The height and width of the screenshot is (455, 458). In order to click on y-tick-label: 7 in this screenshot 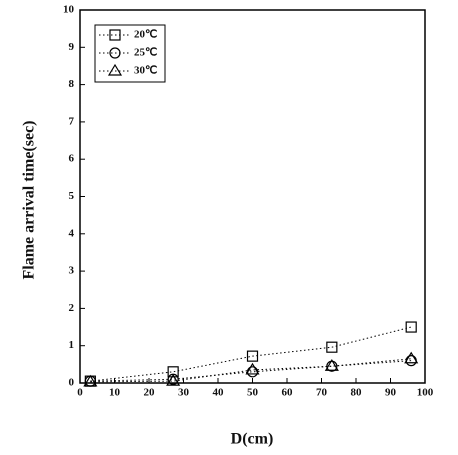, I will do `click(72, 121)`.